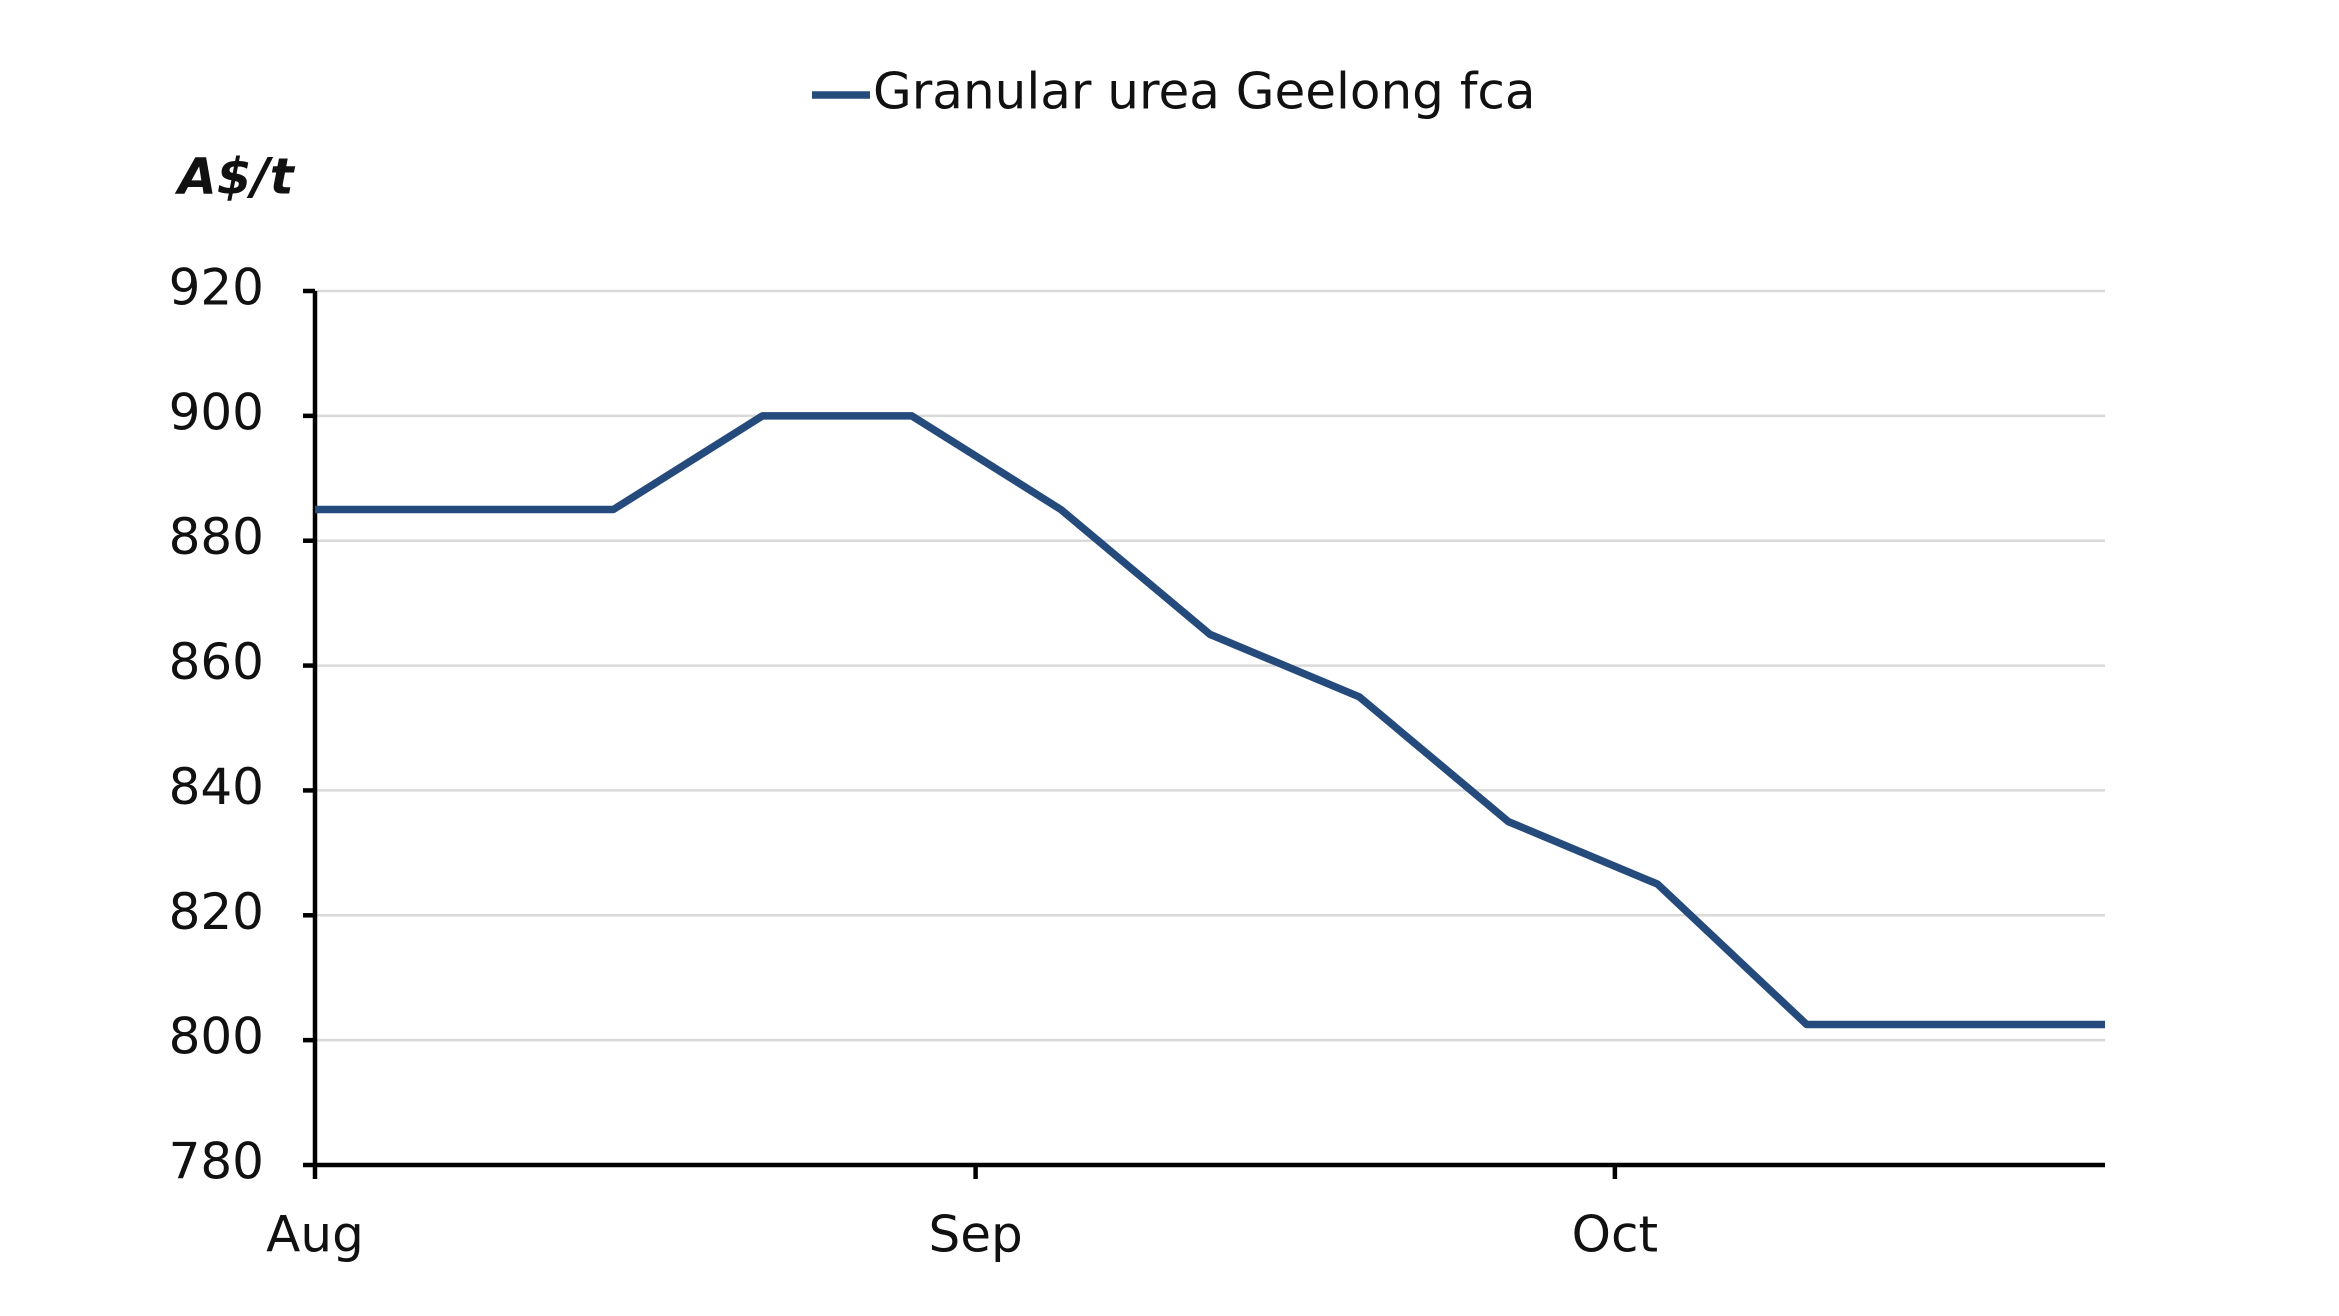  Describe the element at coordinates (216, 537) in the screenshot. I see `y-tick-label: 880` at that location.